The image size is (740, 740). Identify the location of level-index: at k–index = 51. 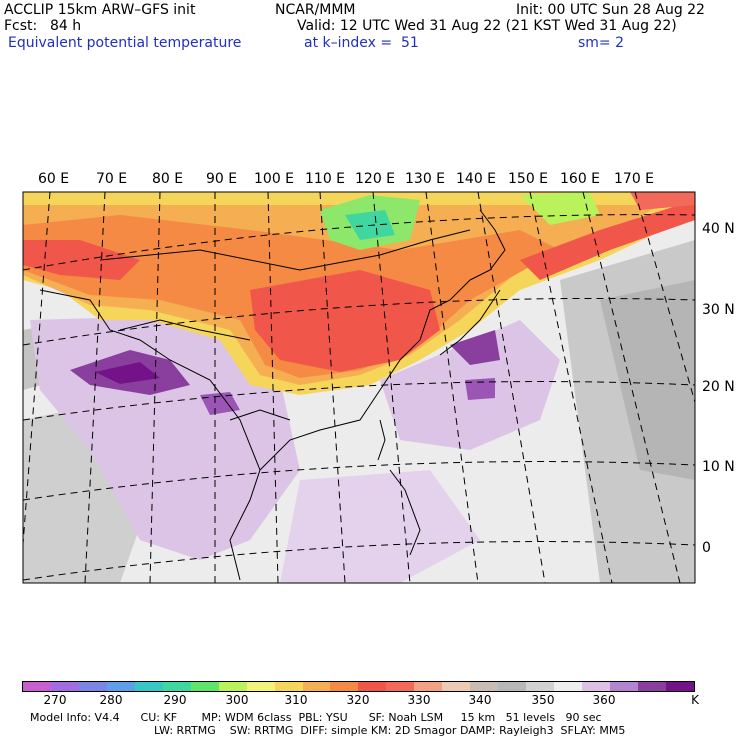
(361, 43).